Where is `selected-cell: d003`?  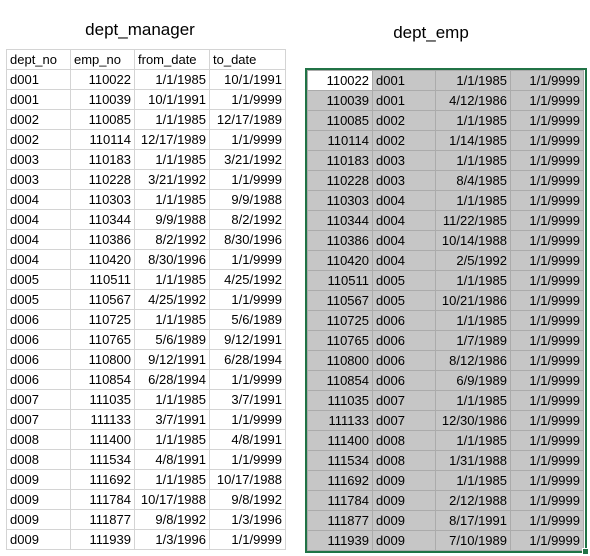 selected-cell: d003 is located at coordinates (404, 180).